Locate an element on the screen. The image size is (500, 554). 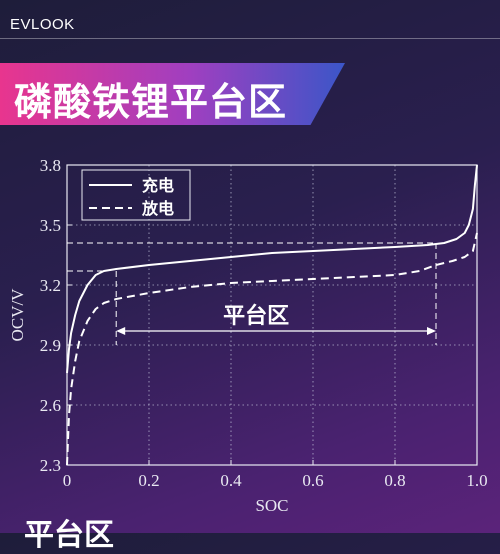
banner-title: 磷酸铁锂平台区 is located at coordinates (151, 102).